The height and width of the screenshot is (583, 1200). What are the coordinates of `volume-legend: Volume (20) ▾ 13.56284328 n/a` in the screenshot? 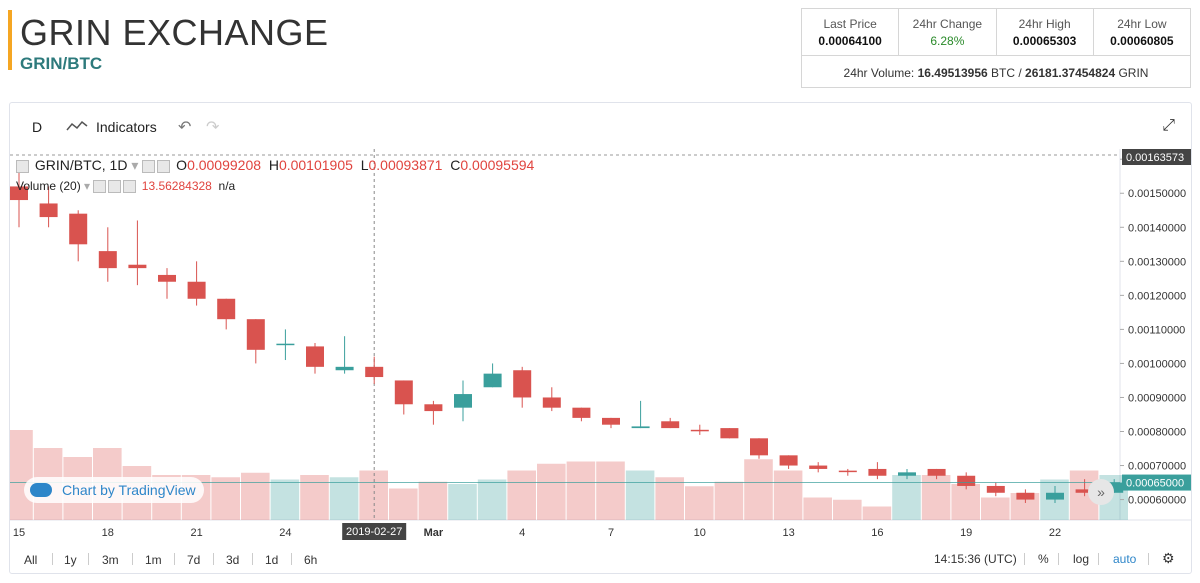 It's located at (126, 186).